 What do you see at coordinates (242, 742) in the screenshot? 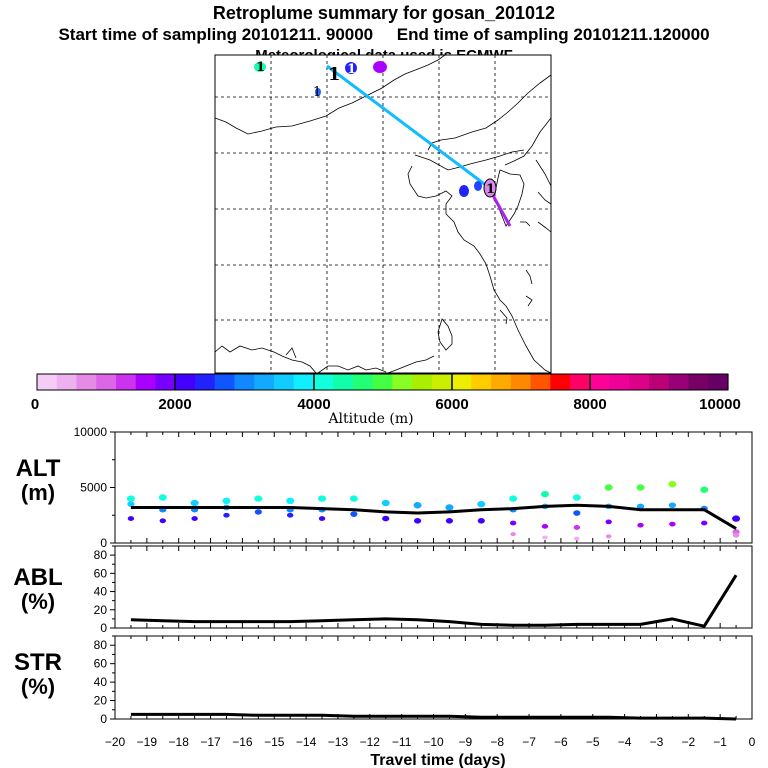
I see `x-tick-label: −16` at bounding box center [242, 742].